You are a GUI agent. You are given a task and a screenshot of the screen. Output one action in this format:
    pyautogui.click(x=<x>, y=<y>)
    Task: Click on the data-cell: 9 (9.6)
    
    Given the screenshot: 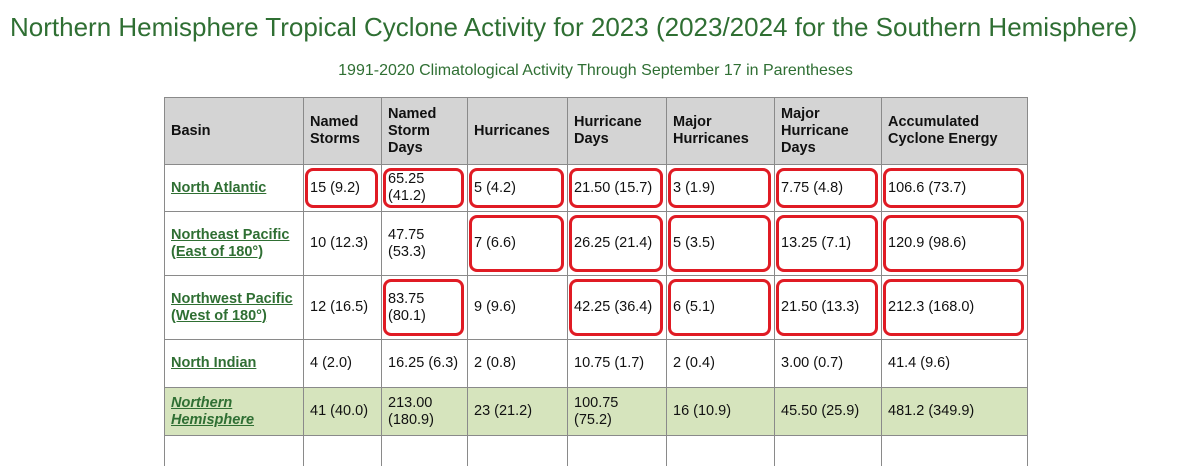 What is the action you would take?
    pyautogui.click(x=518, y=308)
    